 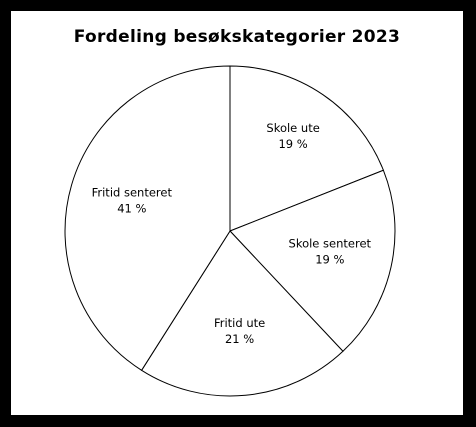 What do you see at coordinates (132, 193) in the screenshot?
I see `slice-label: Fritid senteret` at bounding box center [132, 193].